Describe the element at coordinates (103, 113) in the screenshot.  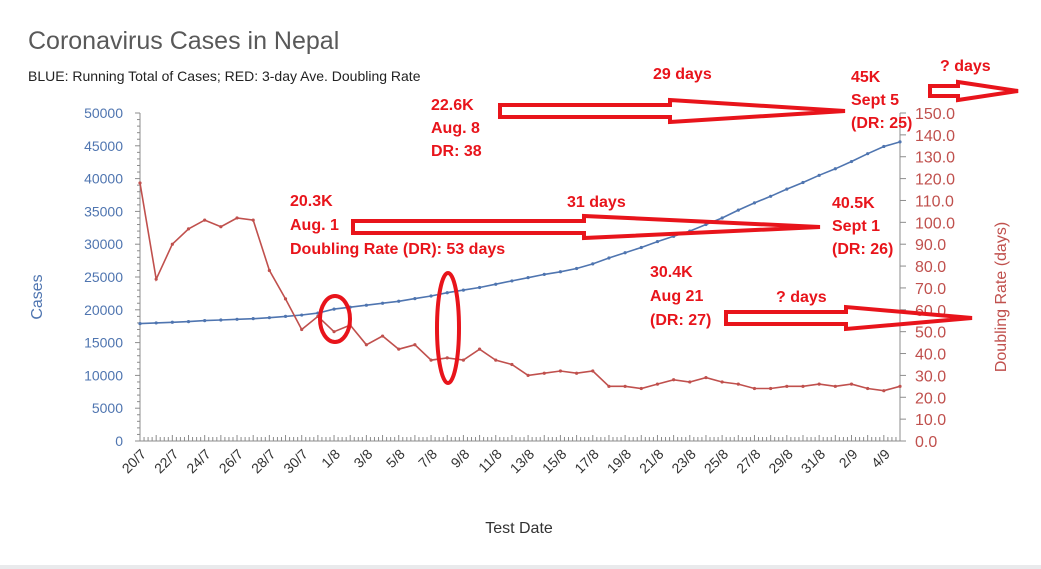
I see `y-tick-label: 50000` at that location.